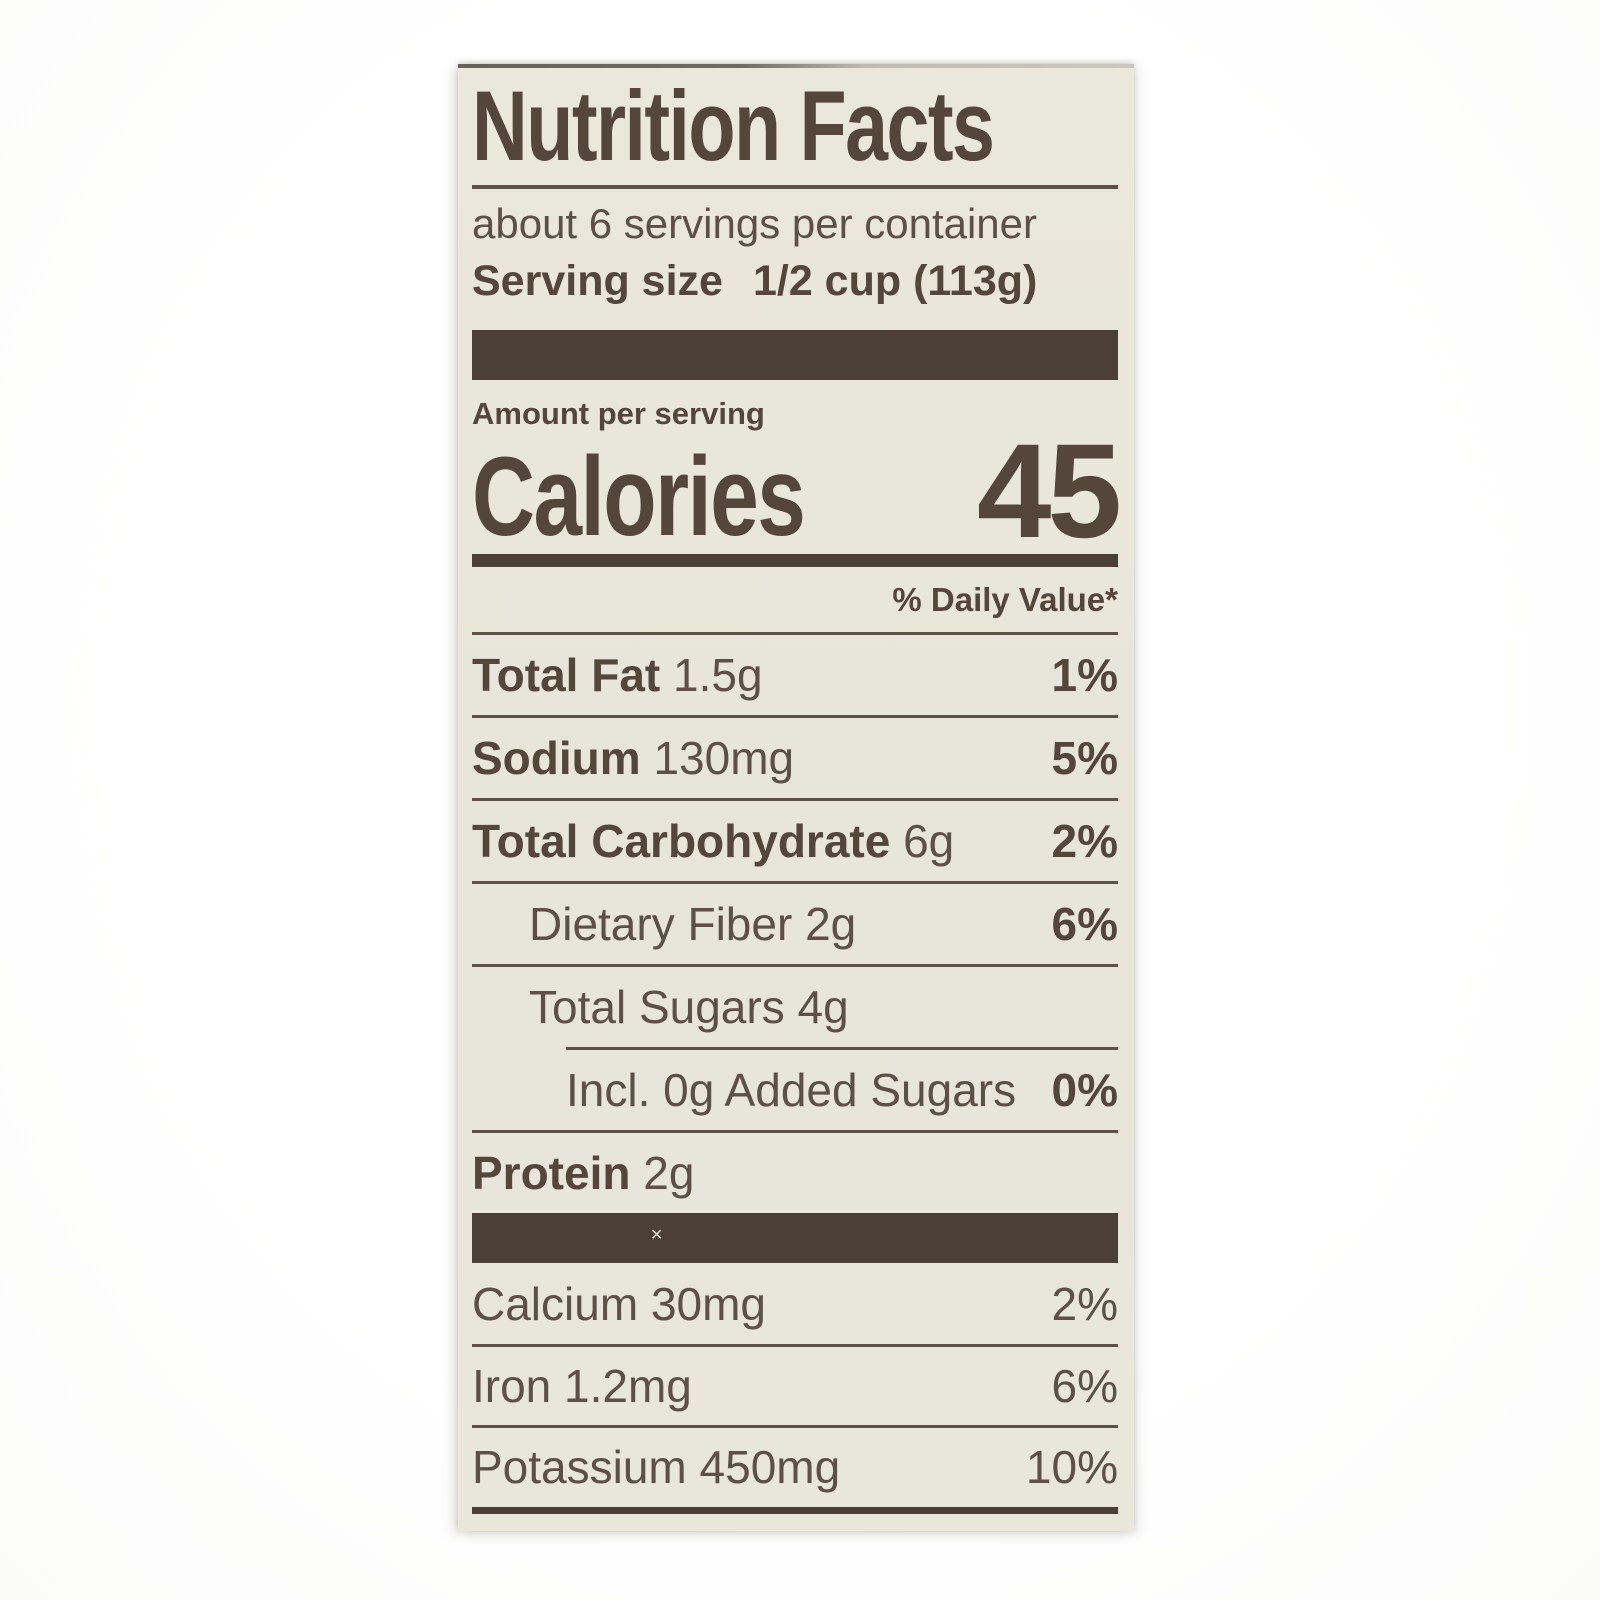  Describe the element at coordinates (795, 561) in the screenshot. I see `calories-divider-rule` at that location.